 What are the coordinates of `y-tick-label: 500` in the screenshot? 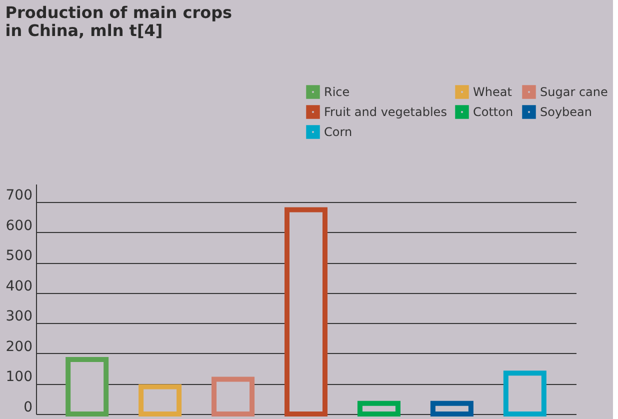 It's located at (19, 256).